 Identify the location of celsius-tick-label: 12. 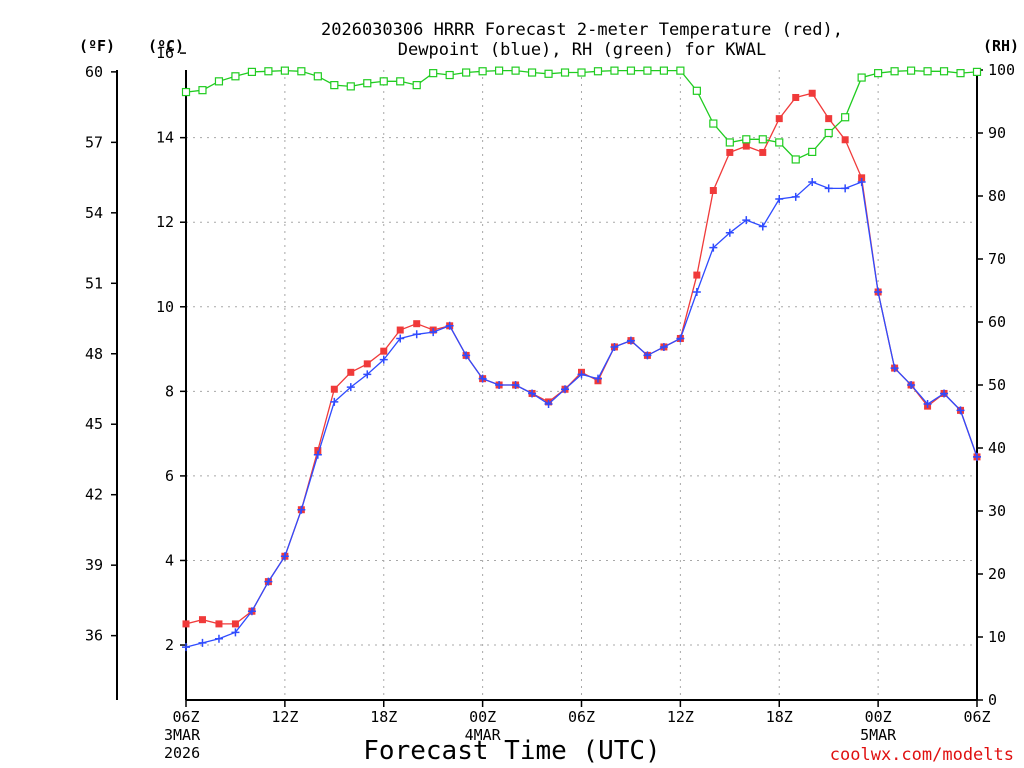
(165, 222).